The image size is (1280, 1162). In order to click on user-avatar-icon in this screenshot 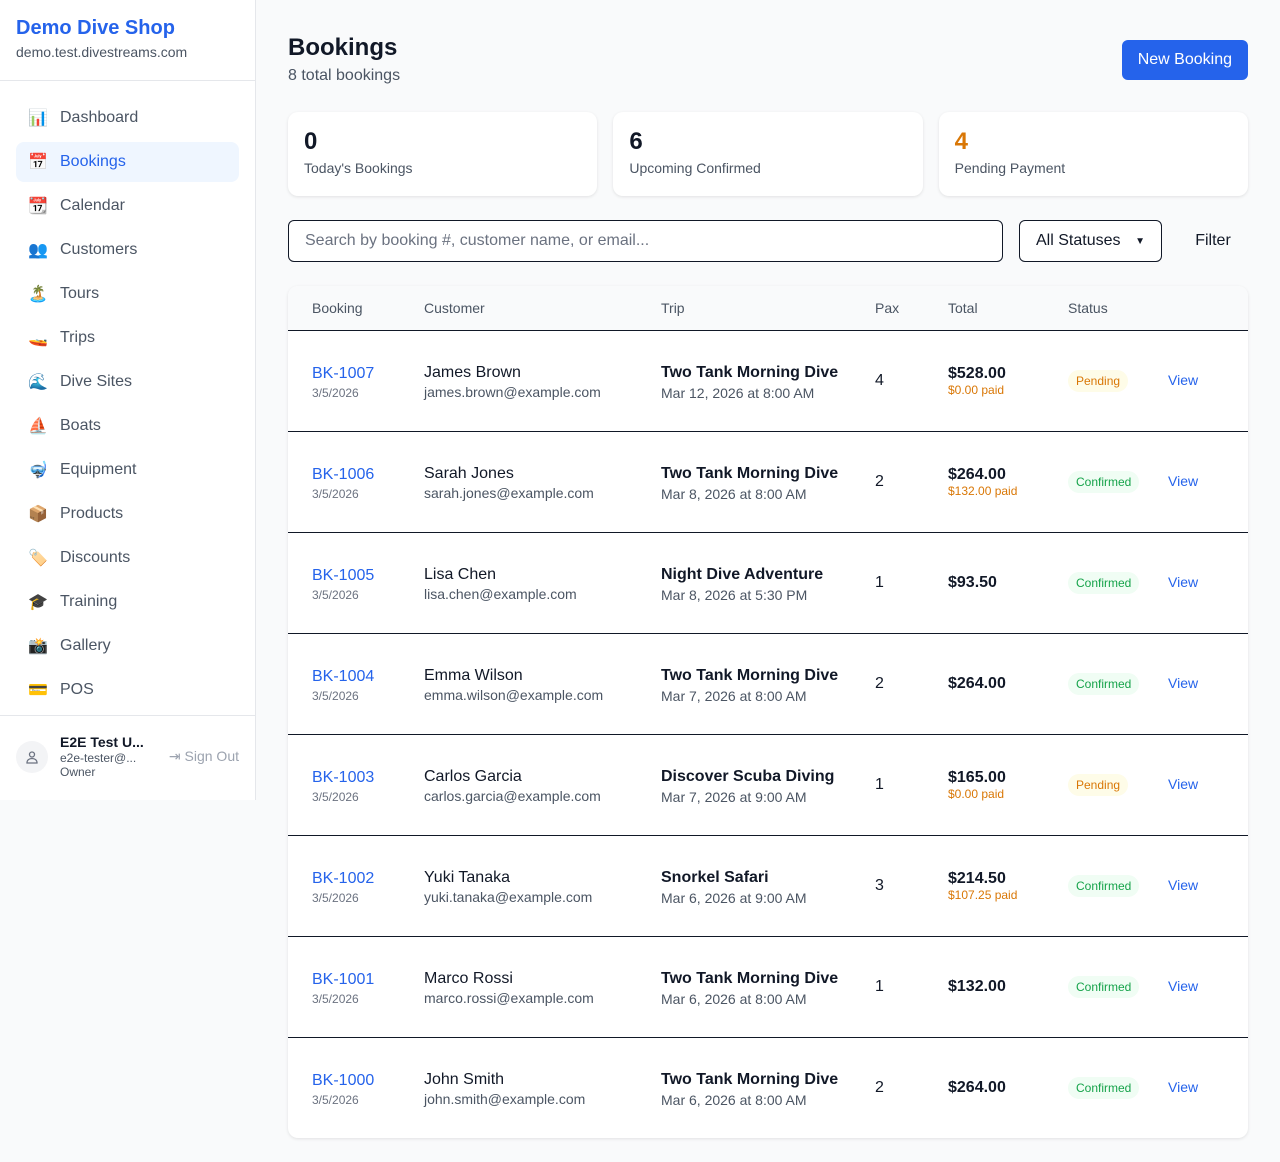, I will do `click(32, 756)`.